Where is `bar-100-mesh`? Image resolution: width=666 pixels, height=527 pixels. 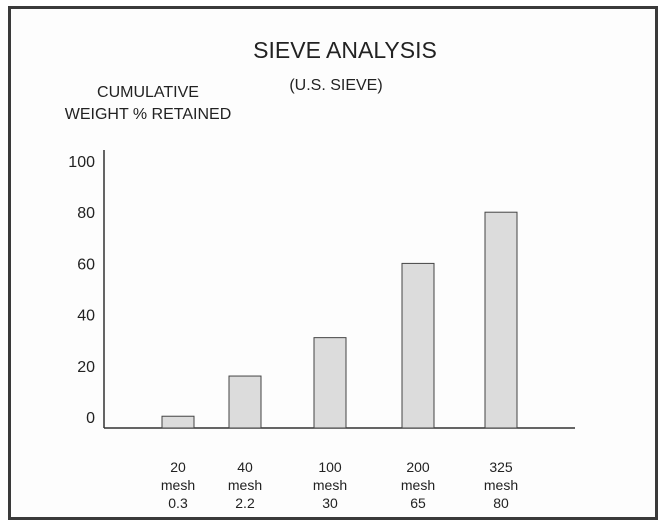
bar-100-mesh is located at coordinates (330, 383).